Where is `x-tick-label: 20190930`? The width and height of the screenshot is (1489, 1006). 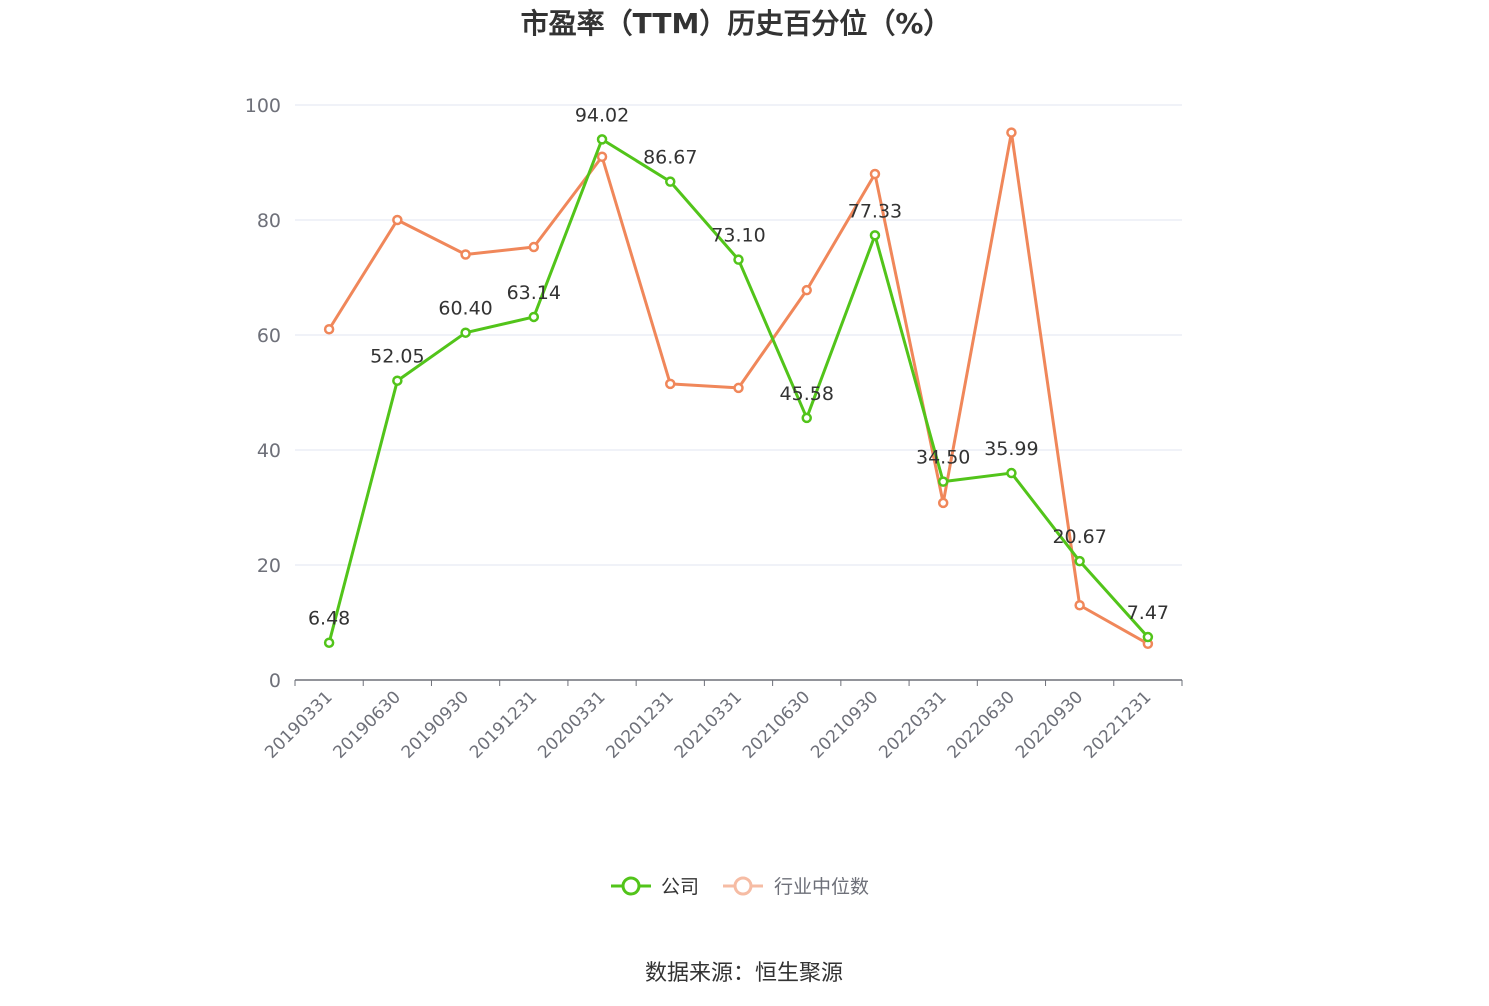
x-tick-label: 20190930 is located at coordinates (435, 724).